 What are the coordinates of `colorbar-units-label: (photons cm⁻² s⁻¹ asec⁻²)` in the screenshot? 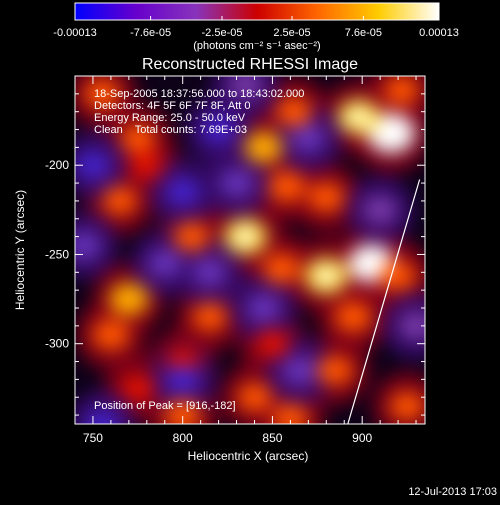 It's located at (256, 46).